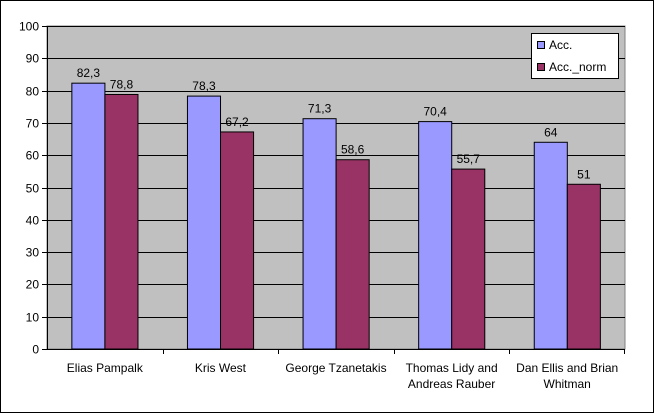  Describe the element at coordinates (551, 132) in the screenshot. I see `data-label: 64` at that location.